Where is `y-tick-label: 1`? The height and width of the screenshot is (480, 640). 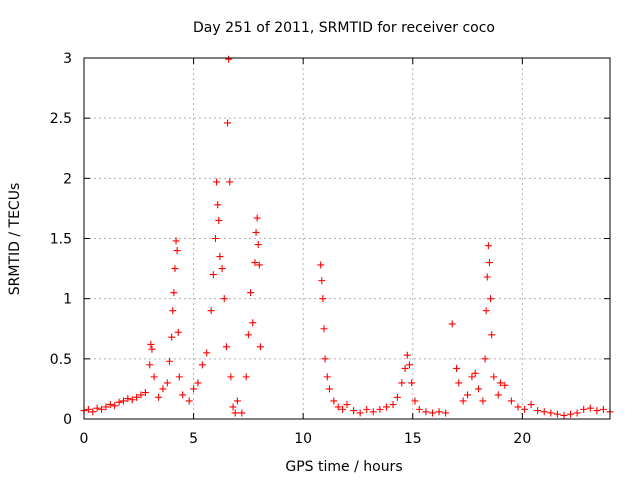
y-tick-label: 1 is located at coordinates (67, 300).